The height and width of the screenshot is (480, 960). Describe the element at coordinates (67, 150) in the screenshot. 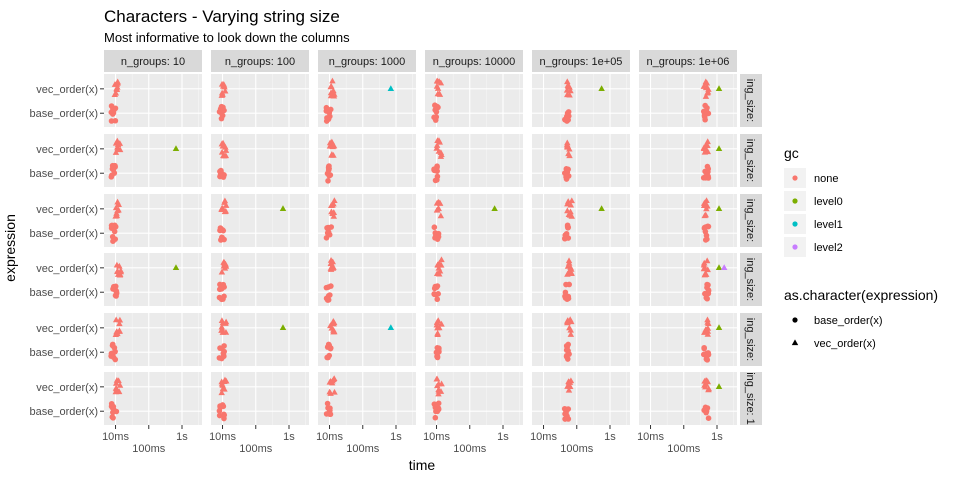

I see `y-tick-label: vec_order(x)` at that location.